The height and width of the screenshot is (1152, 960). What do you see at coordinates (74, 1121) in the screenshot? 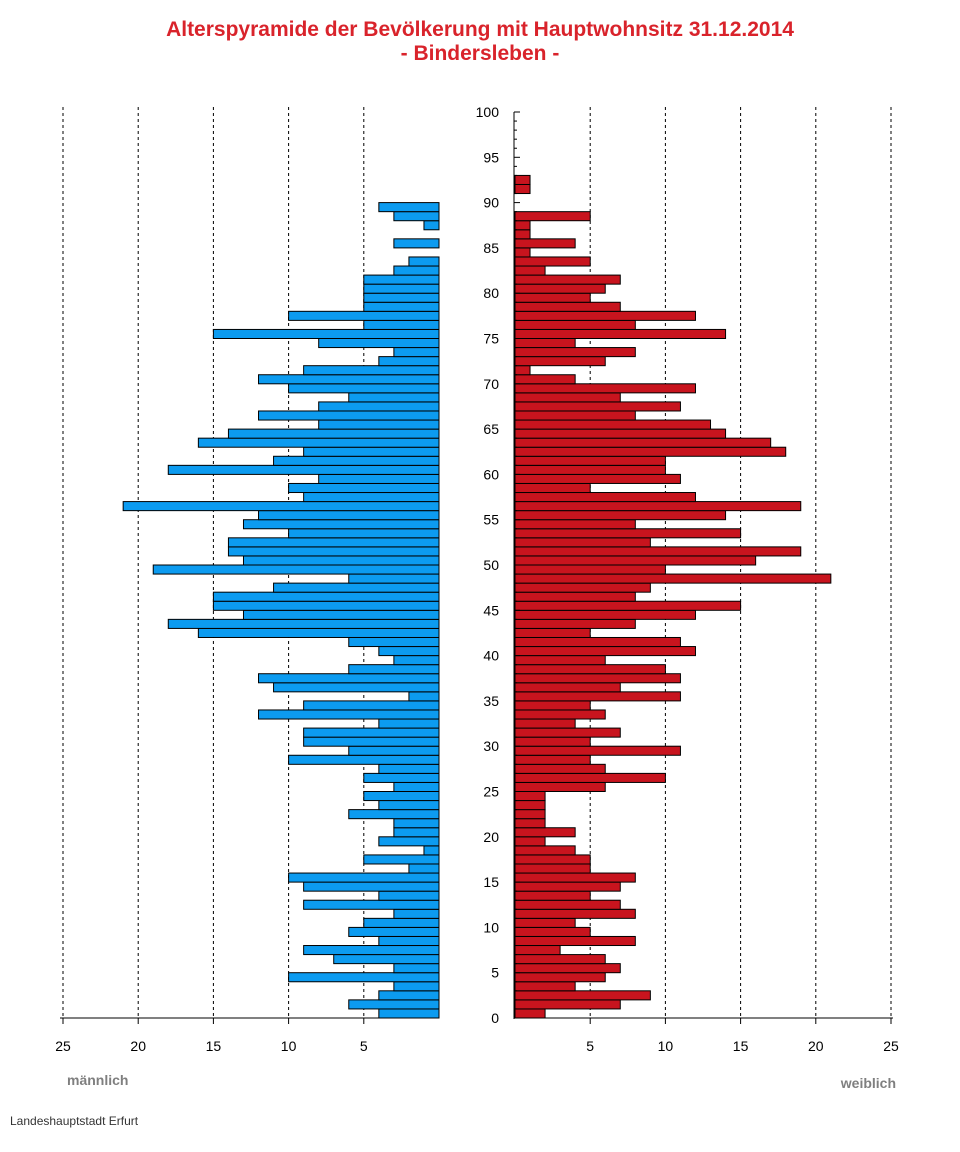
I see `source-note: Landeshauptstadt Erfurt` at bounding box center [74, 1121].